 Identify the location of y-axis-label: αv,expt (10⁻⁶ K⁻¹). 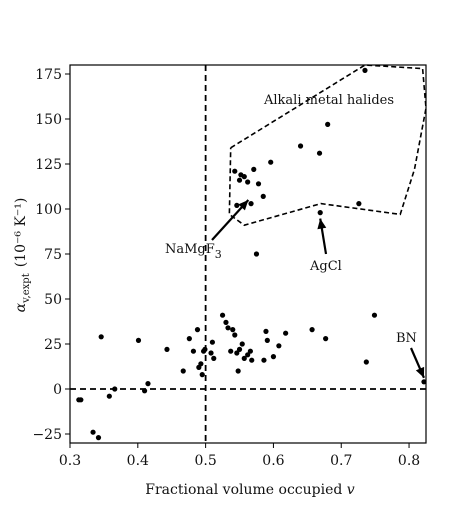
(22, 255).